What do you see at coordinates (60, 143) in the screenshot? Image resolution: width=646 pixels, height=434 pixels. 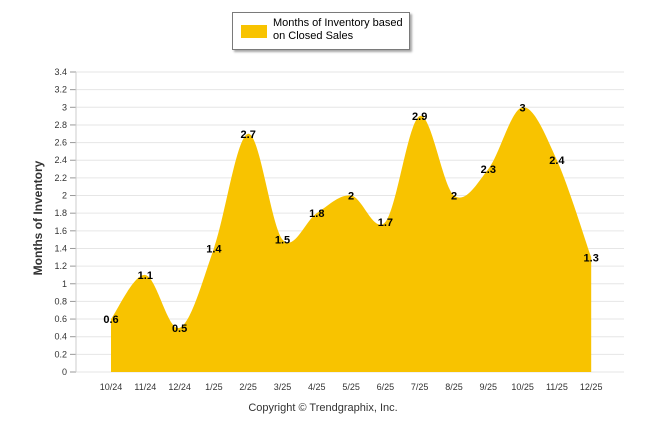 I see `y-tick-label: 2.6` at bounding box center [60, 143].